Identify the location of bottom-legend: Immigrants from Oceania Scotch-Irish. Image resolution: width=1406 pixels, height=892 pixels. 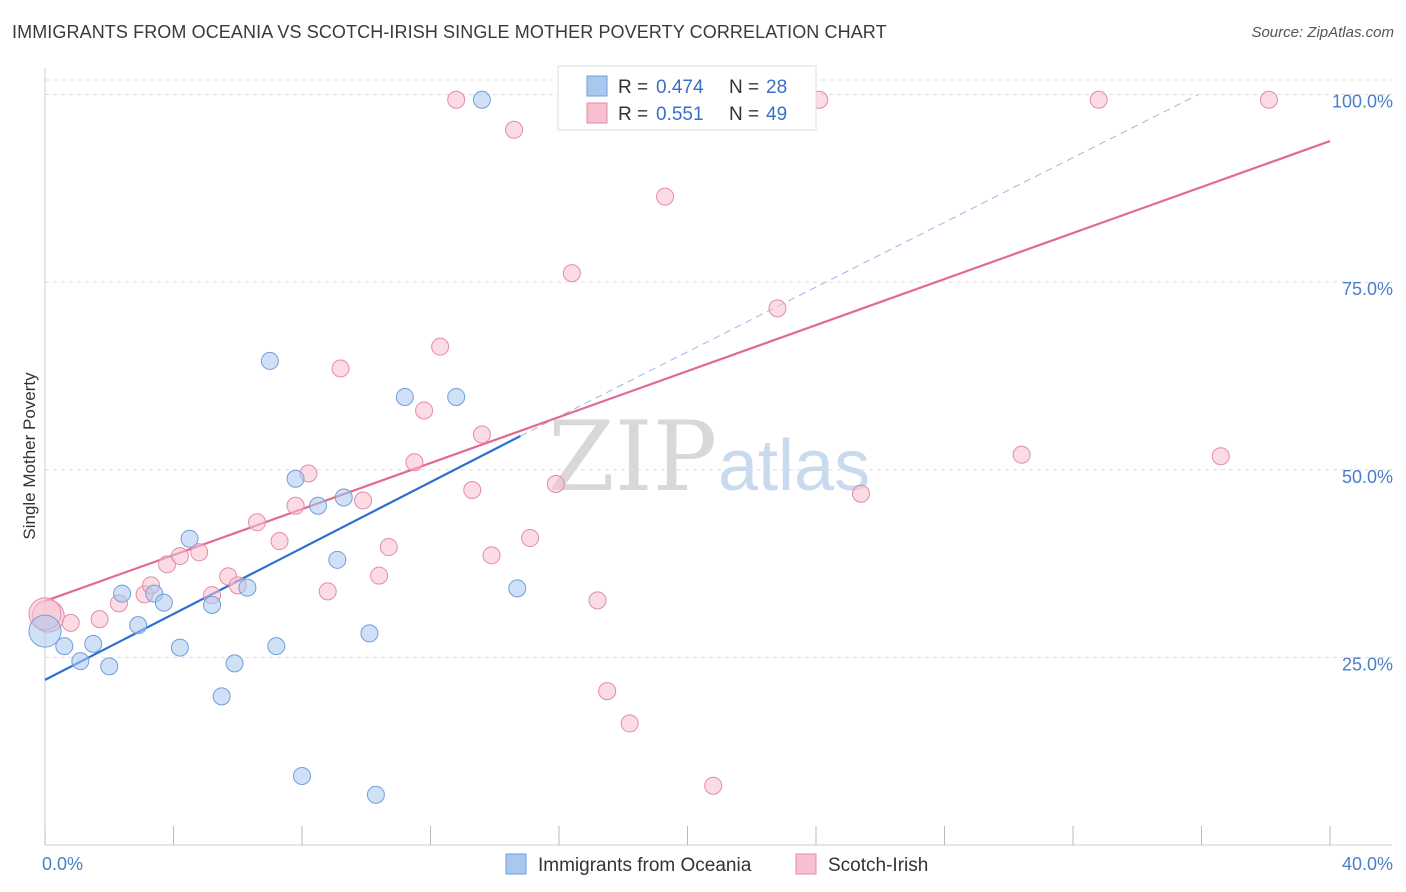
(716, 864).